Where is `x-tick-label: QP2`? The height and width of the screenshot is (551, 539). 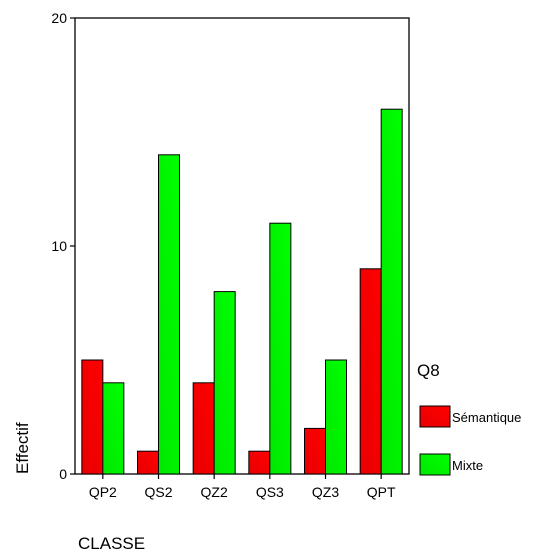
x-tick-label: QP2 is located at coordinates (103, 492).